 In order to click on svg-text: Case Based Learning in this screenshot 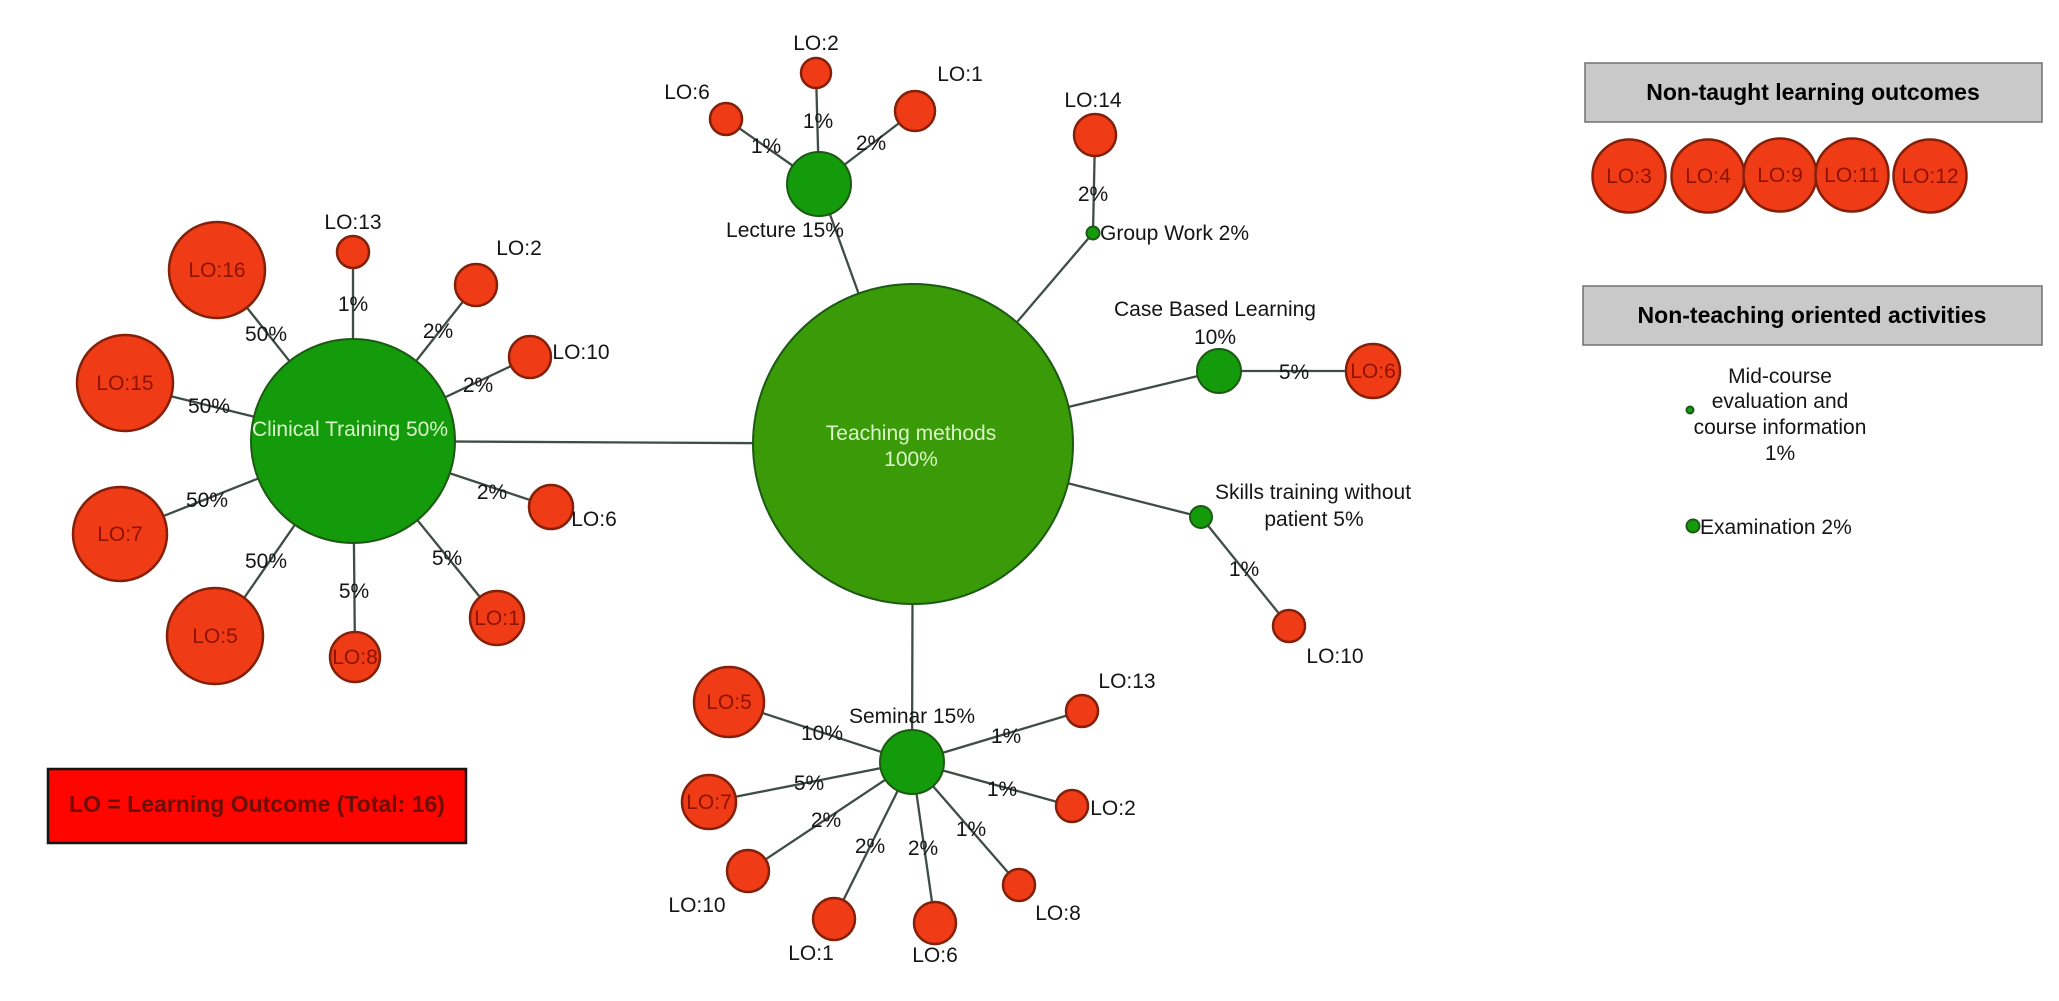, I will do `click(1215, 309)`.